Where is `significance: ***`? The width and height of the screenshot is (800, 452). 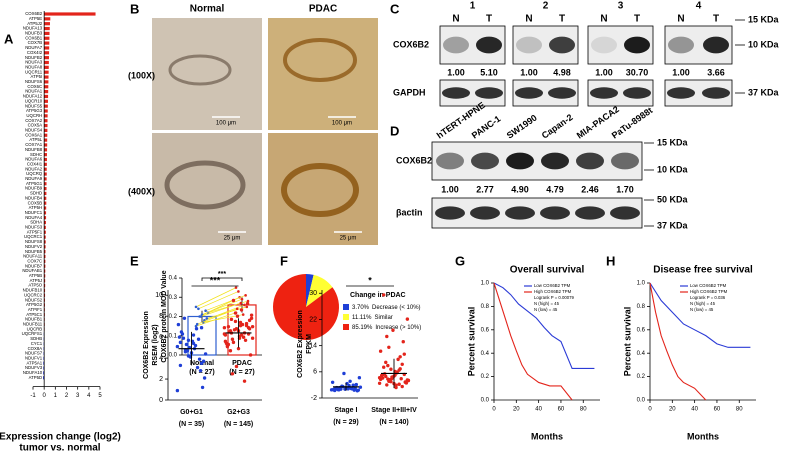
significance: *** is located at coordinates (215, 280).